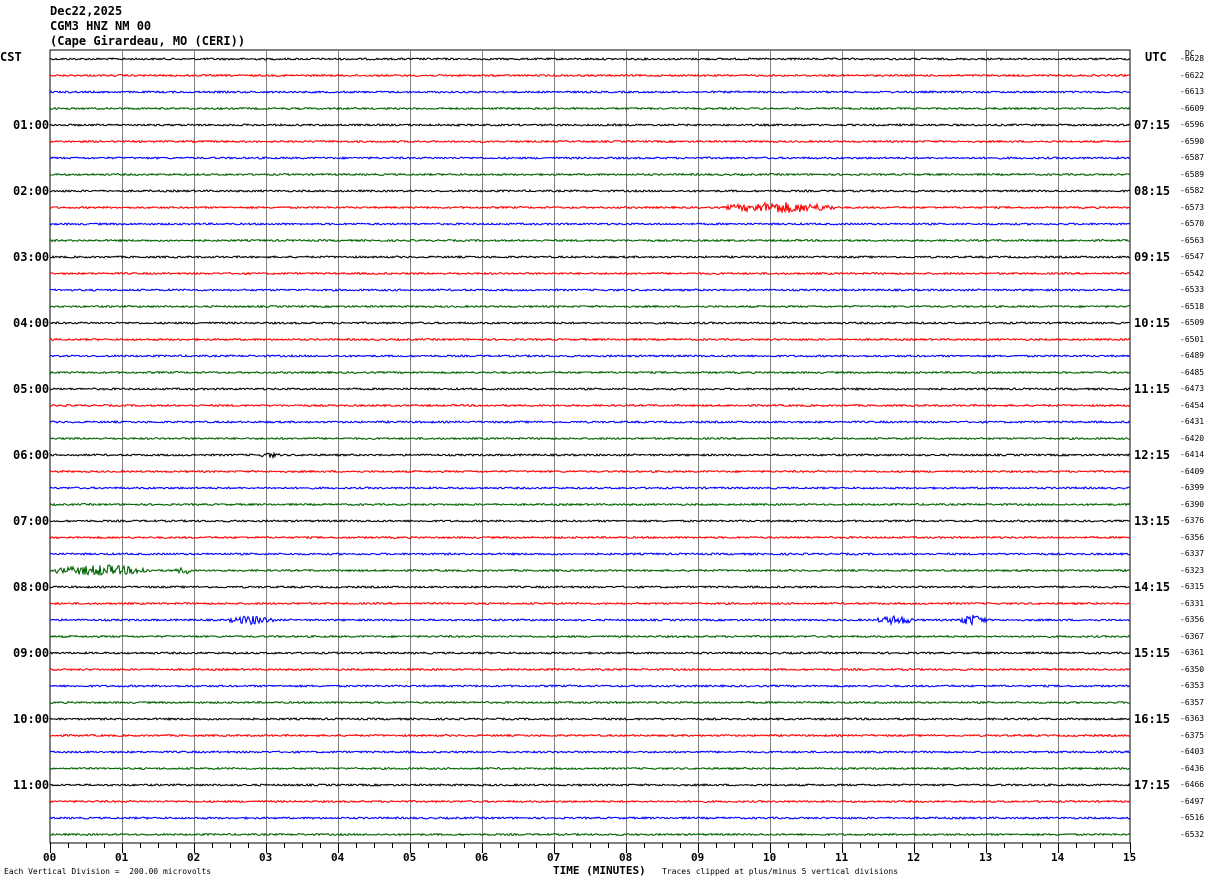 This screenshot has height=886, width=1210. What do you see at coordinates (1152, 191) in the screenshot?
I see `utc-hour-label: 08:15` at bounding box center [1152, 191].